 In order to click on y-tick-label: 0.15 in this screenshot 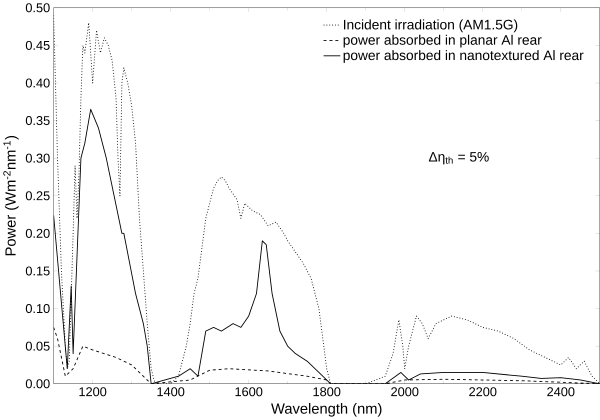, I will do `click(38, 271)`.